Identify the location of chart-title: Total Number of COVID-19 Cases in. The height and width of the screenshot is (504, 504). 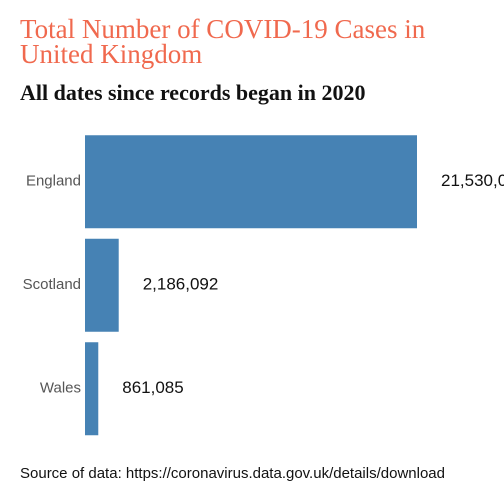
(223, 29).